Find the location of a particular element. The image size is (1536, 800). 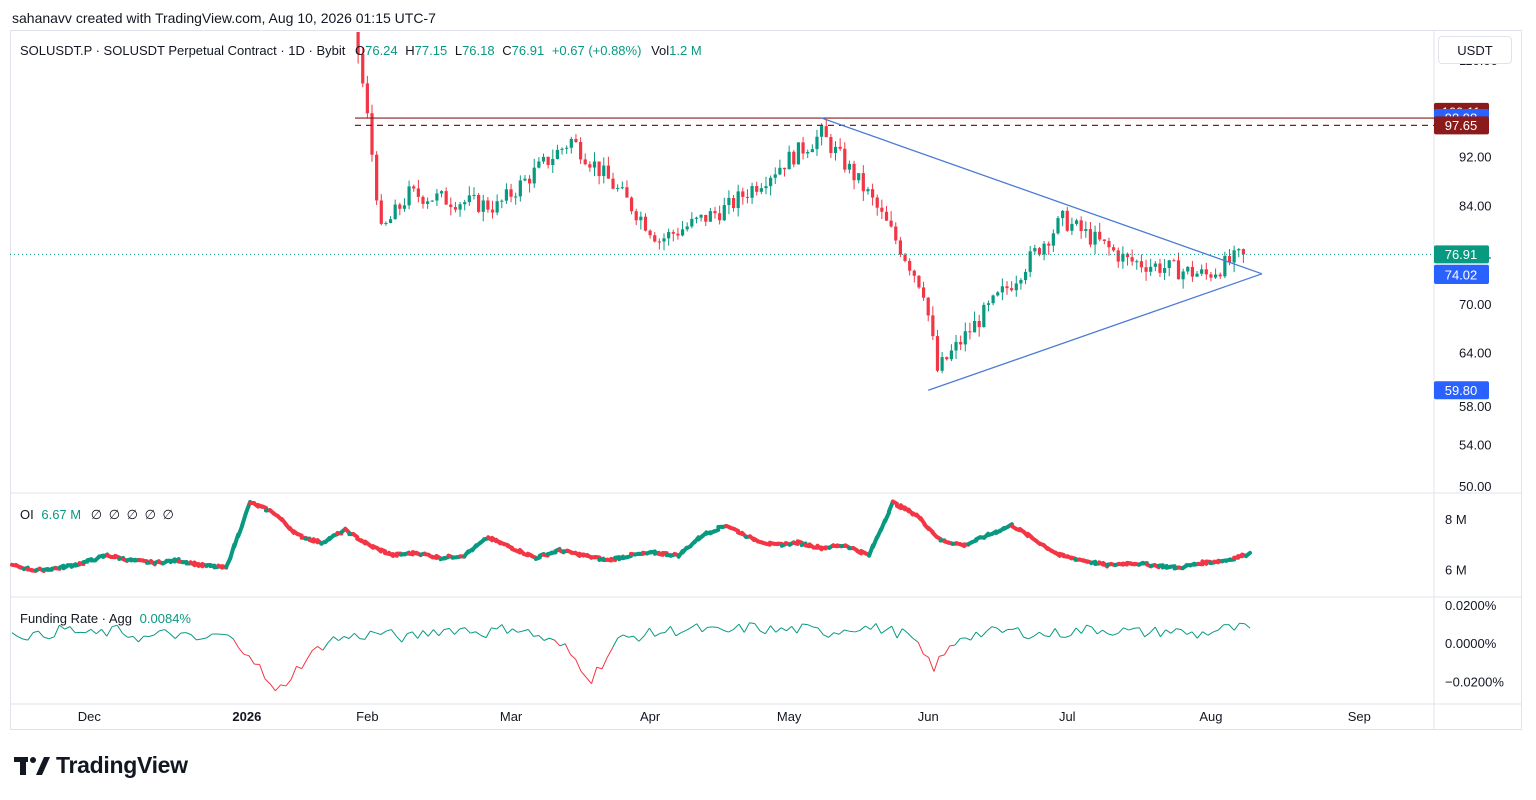

tradingview-logo-icon is located at coordinates (32, 766).